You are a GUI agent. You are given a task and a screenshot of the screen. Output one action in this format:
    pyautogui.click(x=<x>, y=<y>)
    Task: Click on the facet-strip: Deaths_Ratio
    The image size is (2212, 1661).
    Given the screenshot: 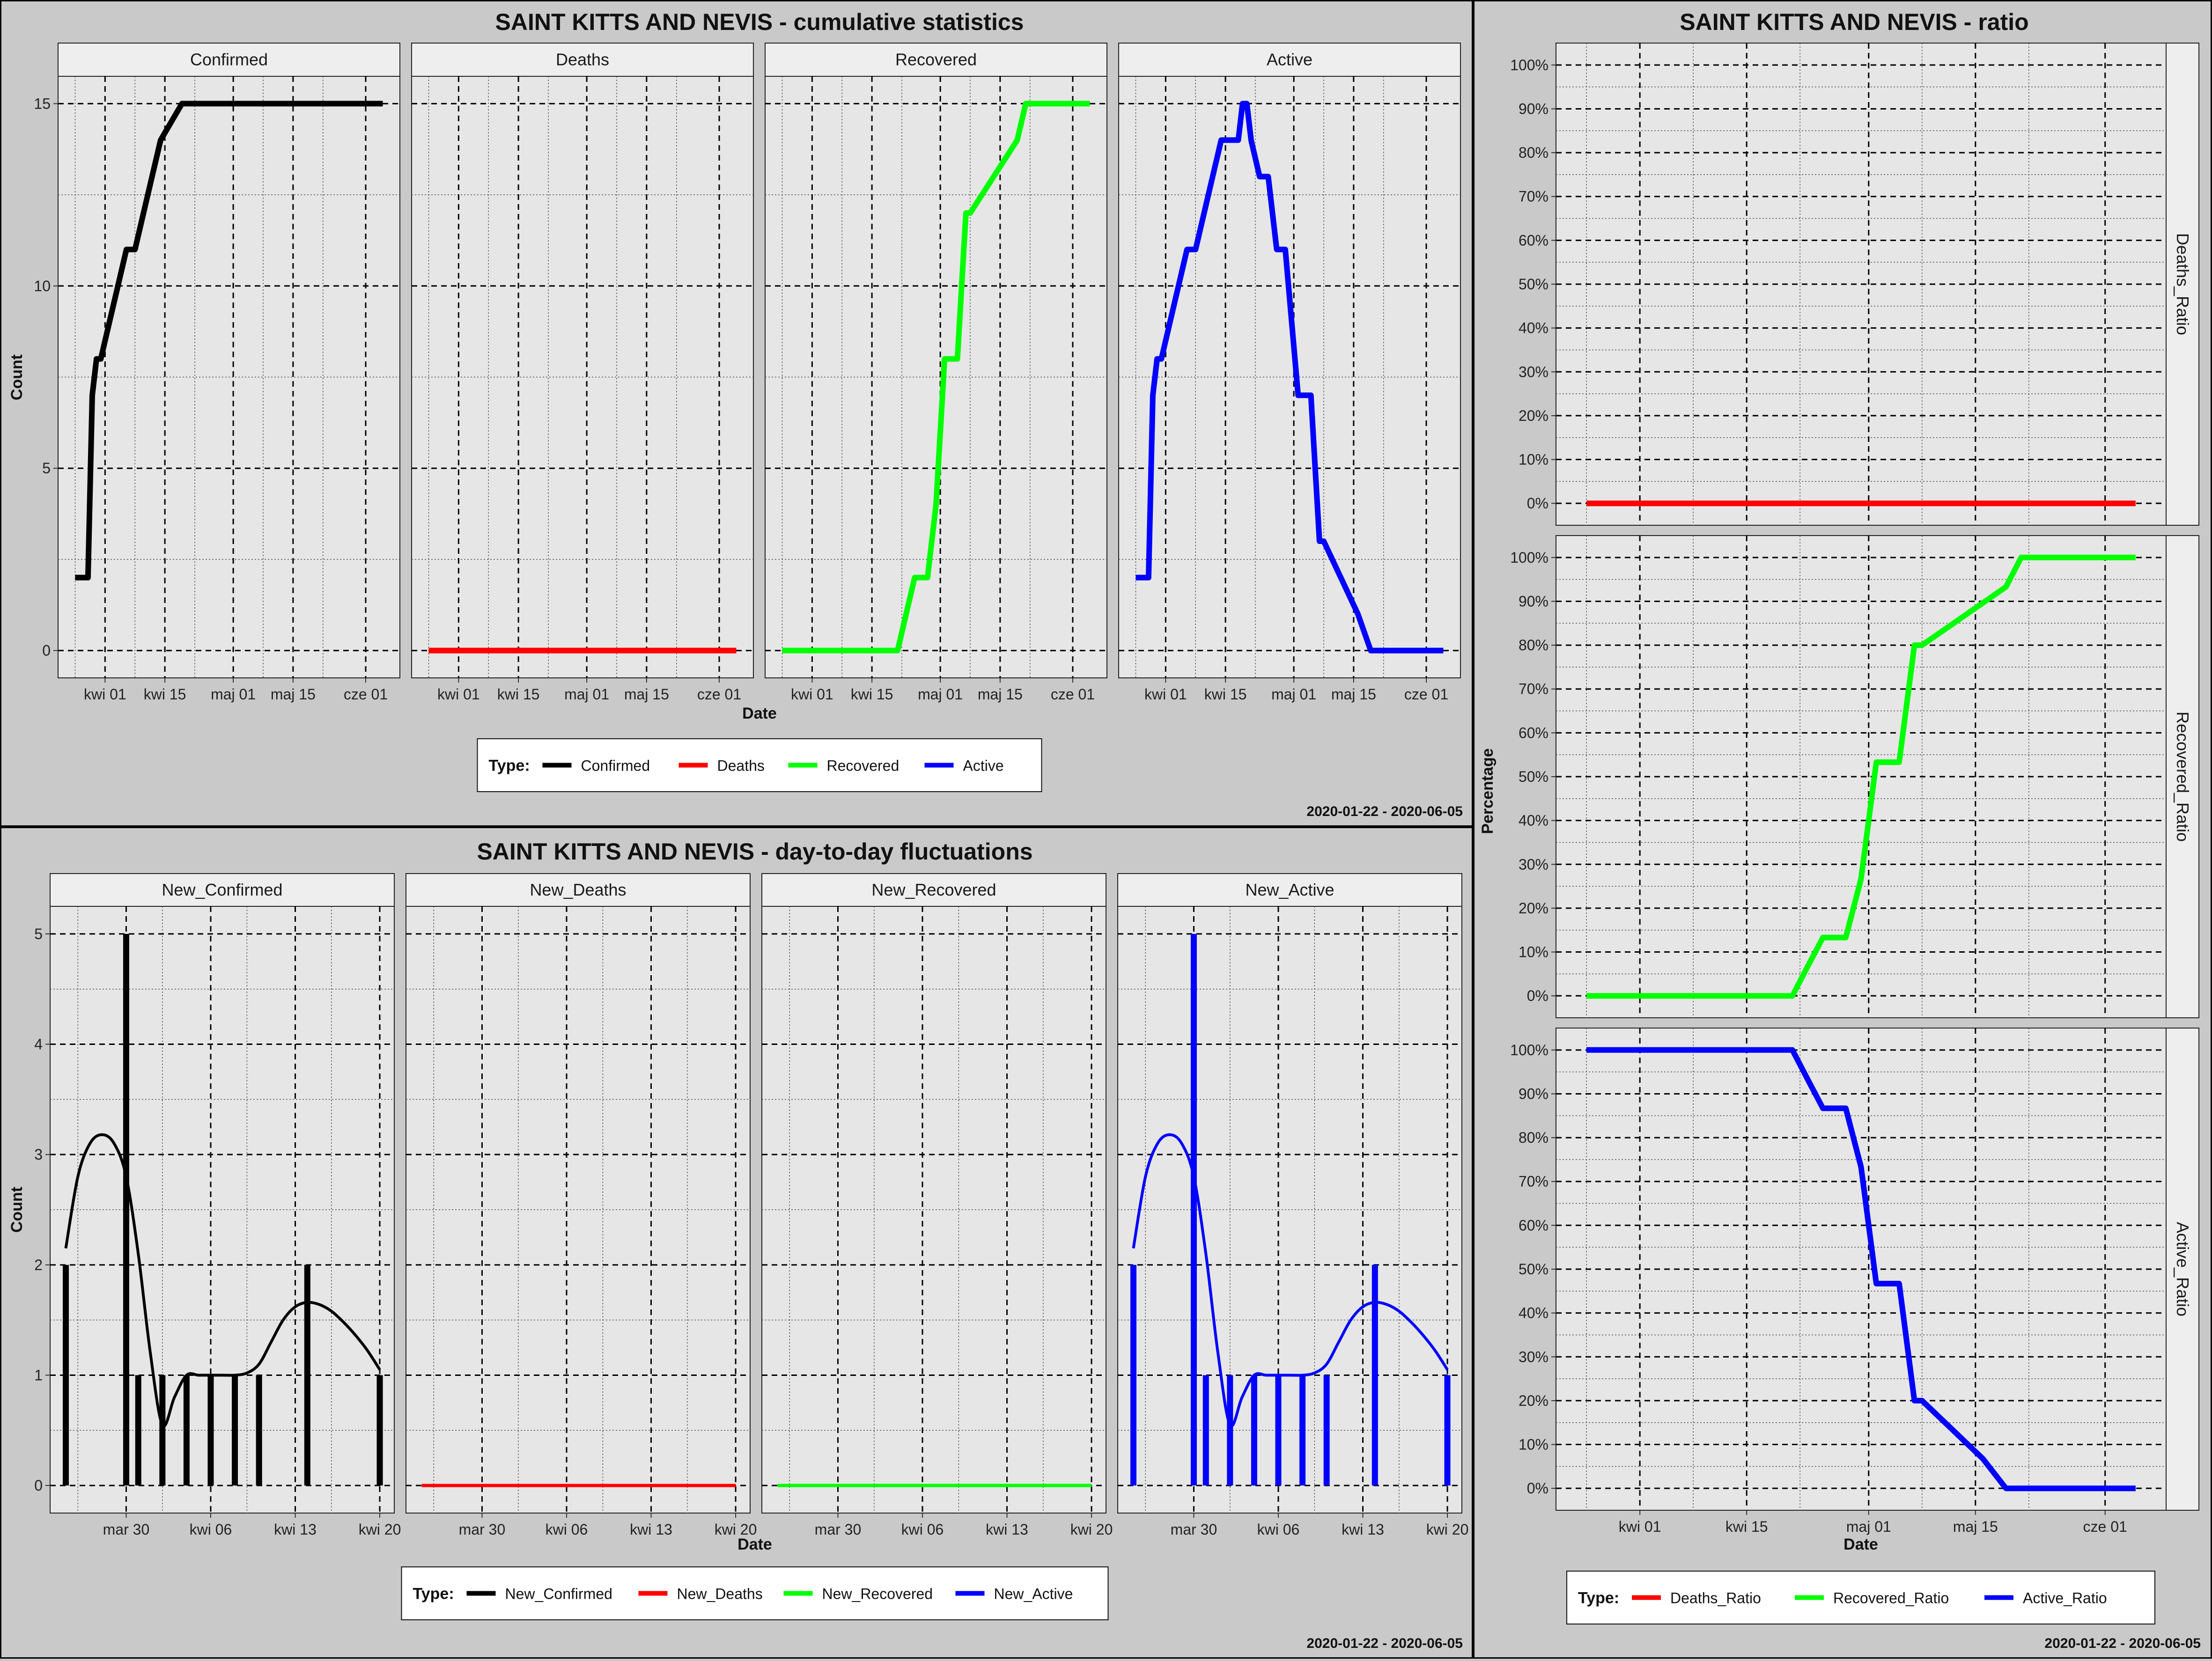 What is the action you would take?
    pyautogui.click(x=2183, y=284)
    